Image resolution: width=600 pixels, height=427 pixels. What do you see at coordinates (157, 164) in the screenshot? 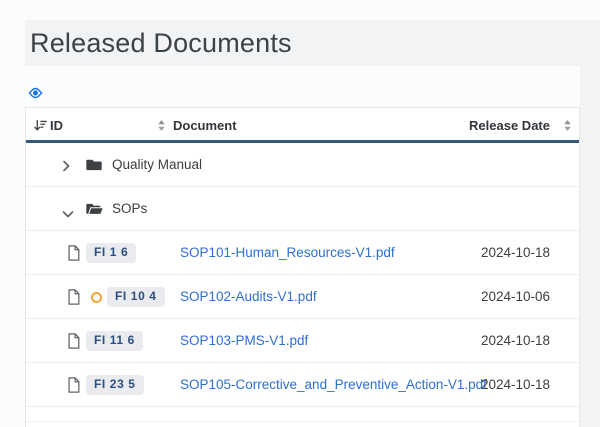
I see `folder-label: Quality Manual` at bounding box center [157, 164].